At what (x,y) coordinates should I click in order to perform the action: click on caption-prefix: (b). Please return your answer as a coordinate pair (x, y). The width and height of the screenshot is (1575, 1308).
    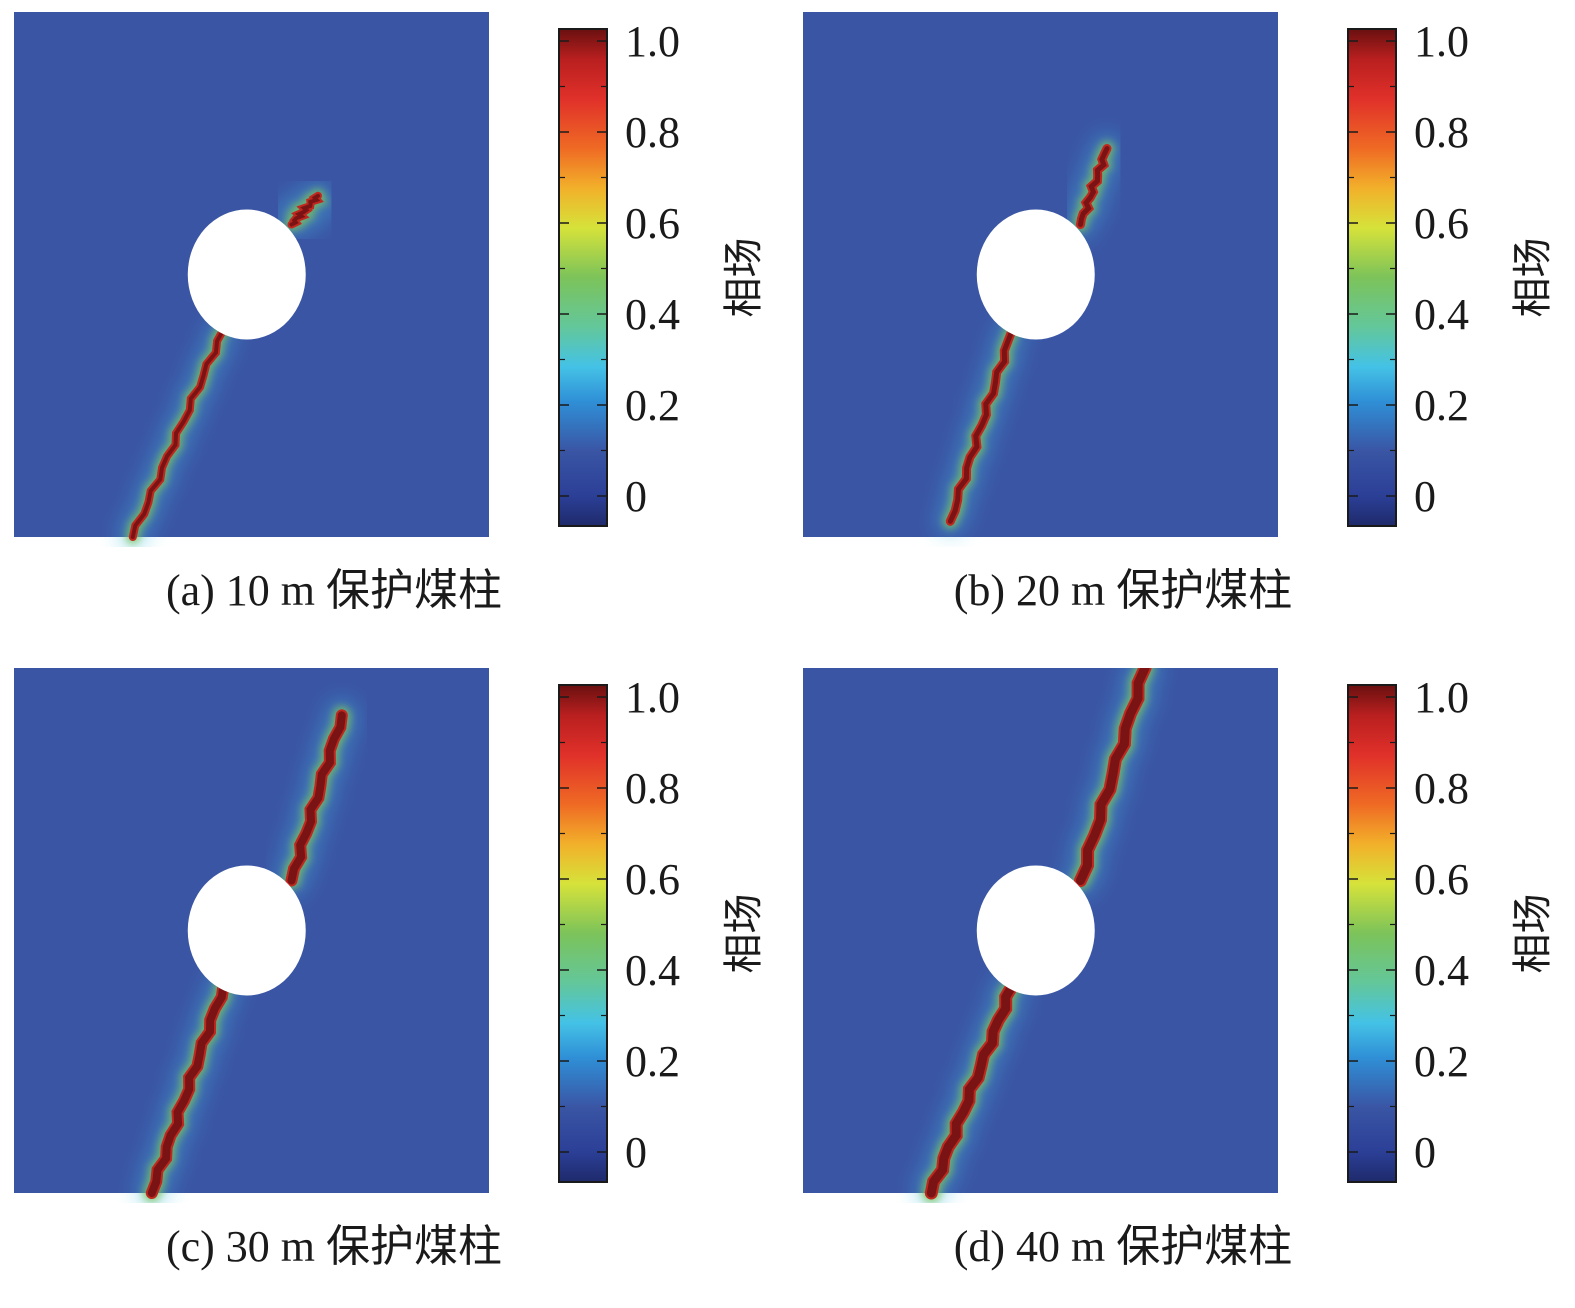
    Looking at the image, I should click on (979, 590).